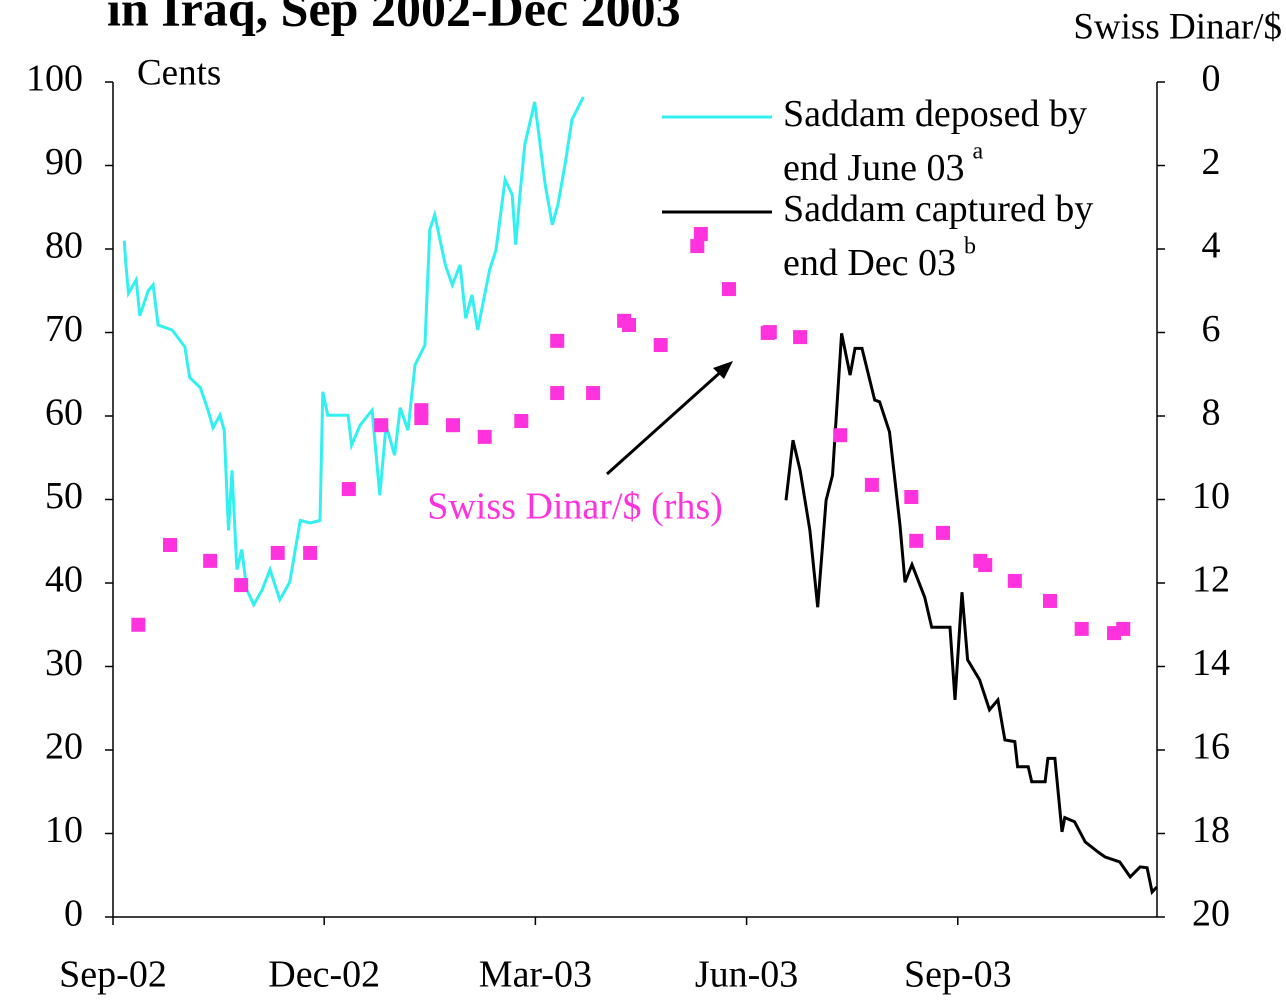 This screenshot has height=1001, width=1286. I want to click on legend-label: Saddam deposed by end June 03, so click(935, 141).